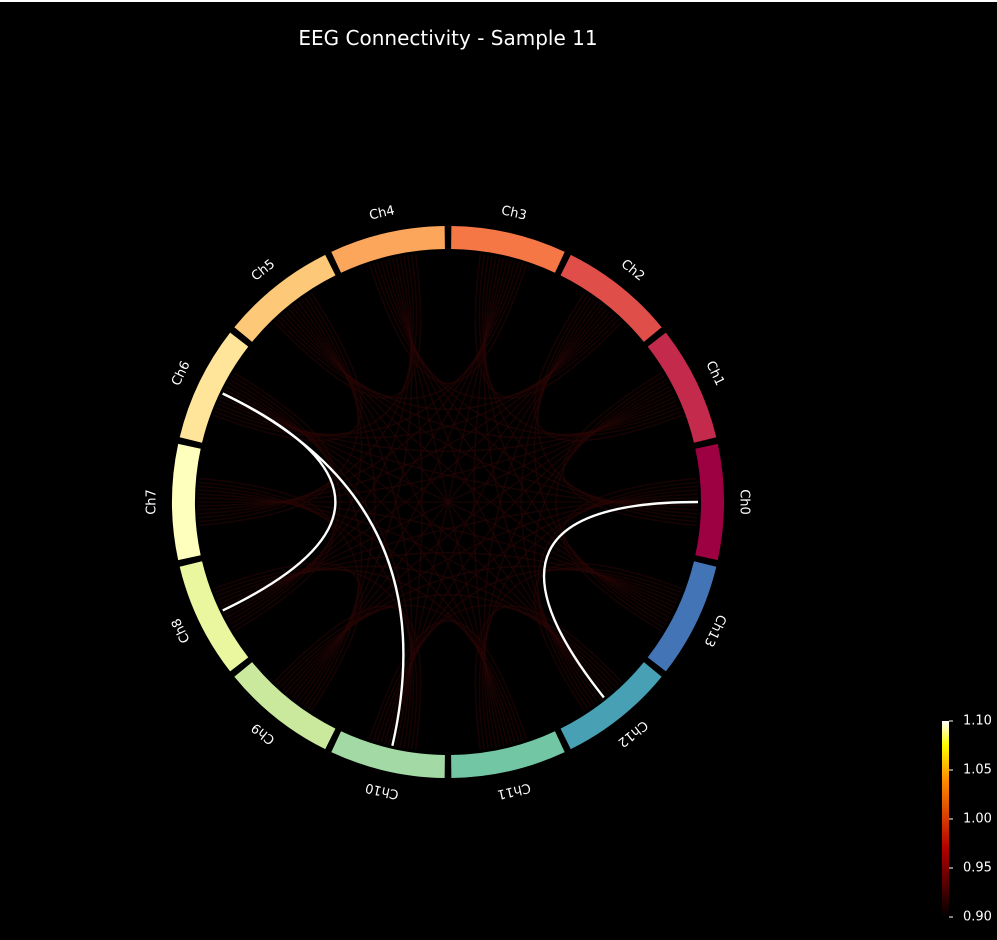 The height and width of the screenshot is (940, 997). I want to click on node-label-ch6: Ch6, so click(181, 374).